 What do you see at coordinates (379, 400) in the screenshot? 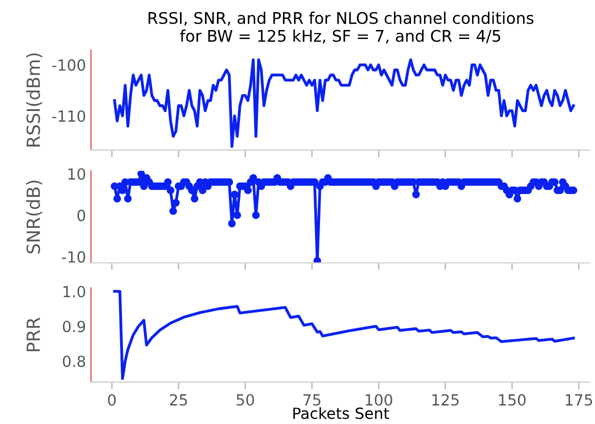
I see `x-tick-label: 100` at bounding box center [379, 400].